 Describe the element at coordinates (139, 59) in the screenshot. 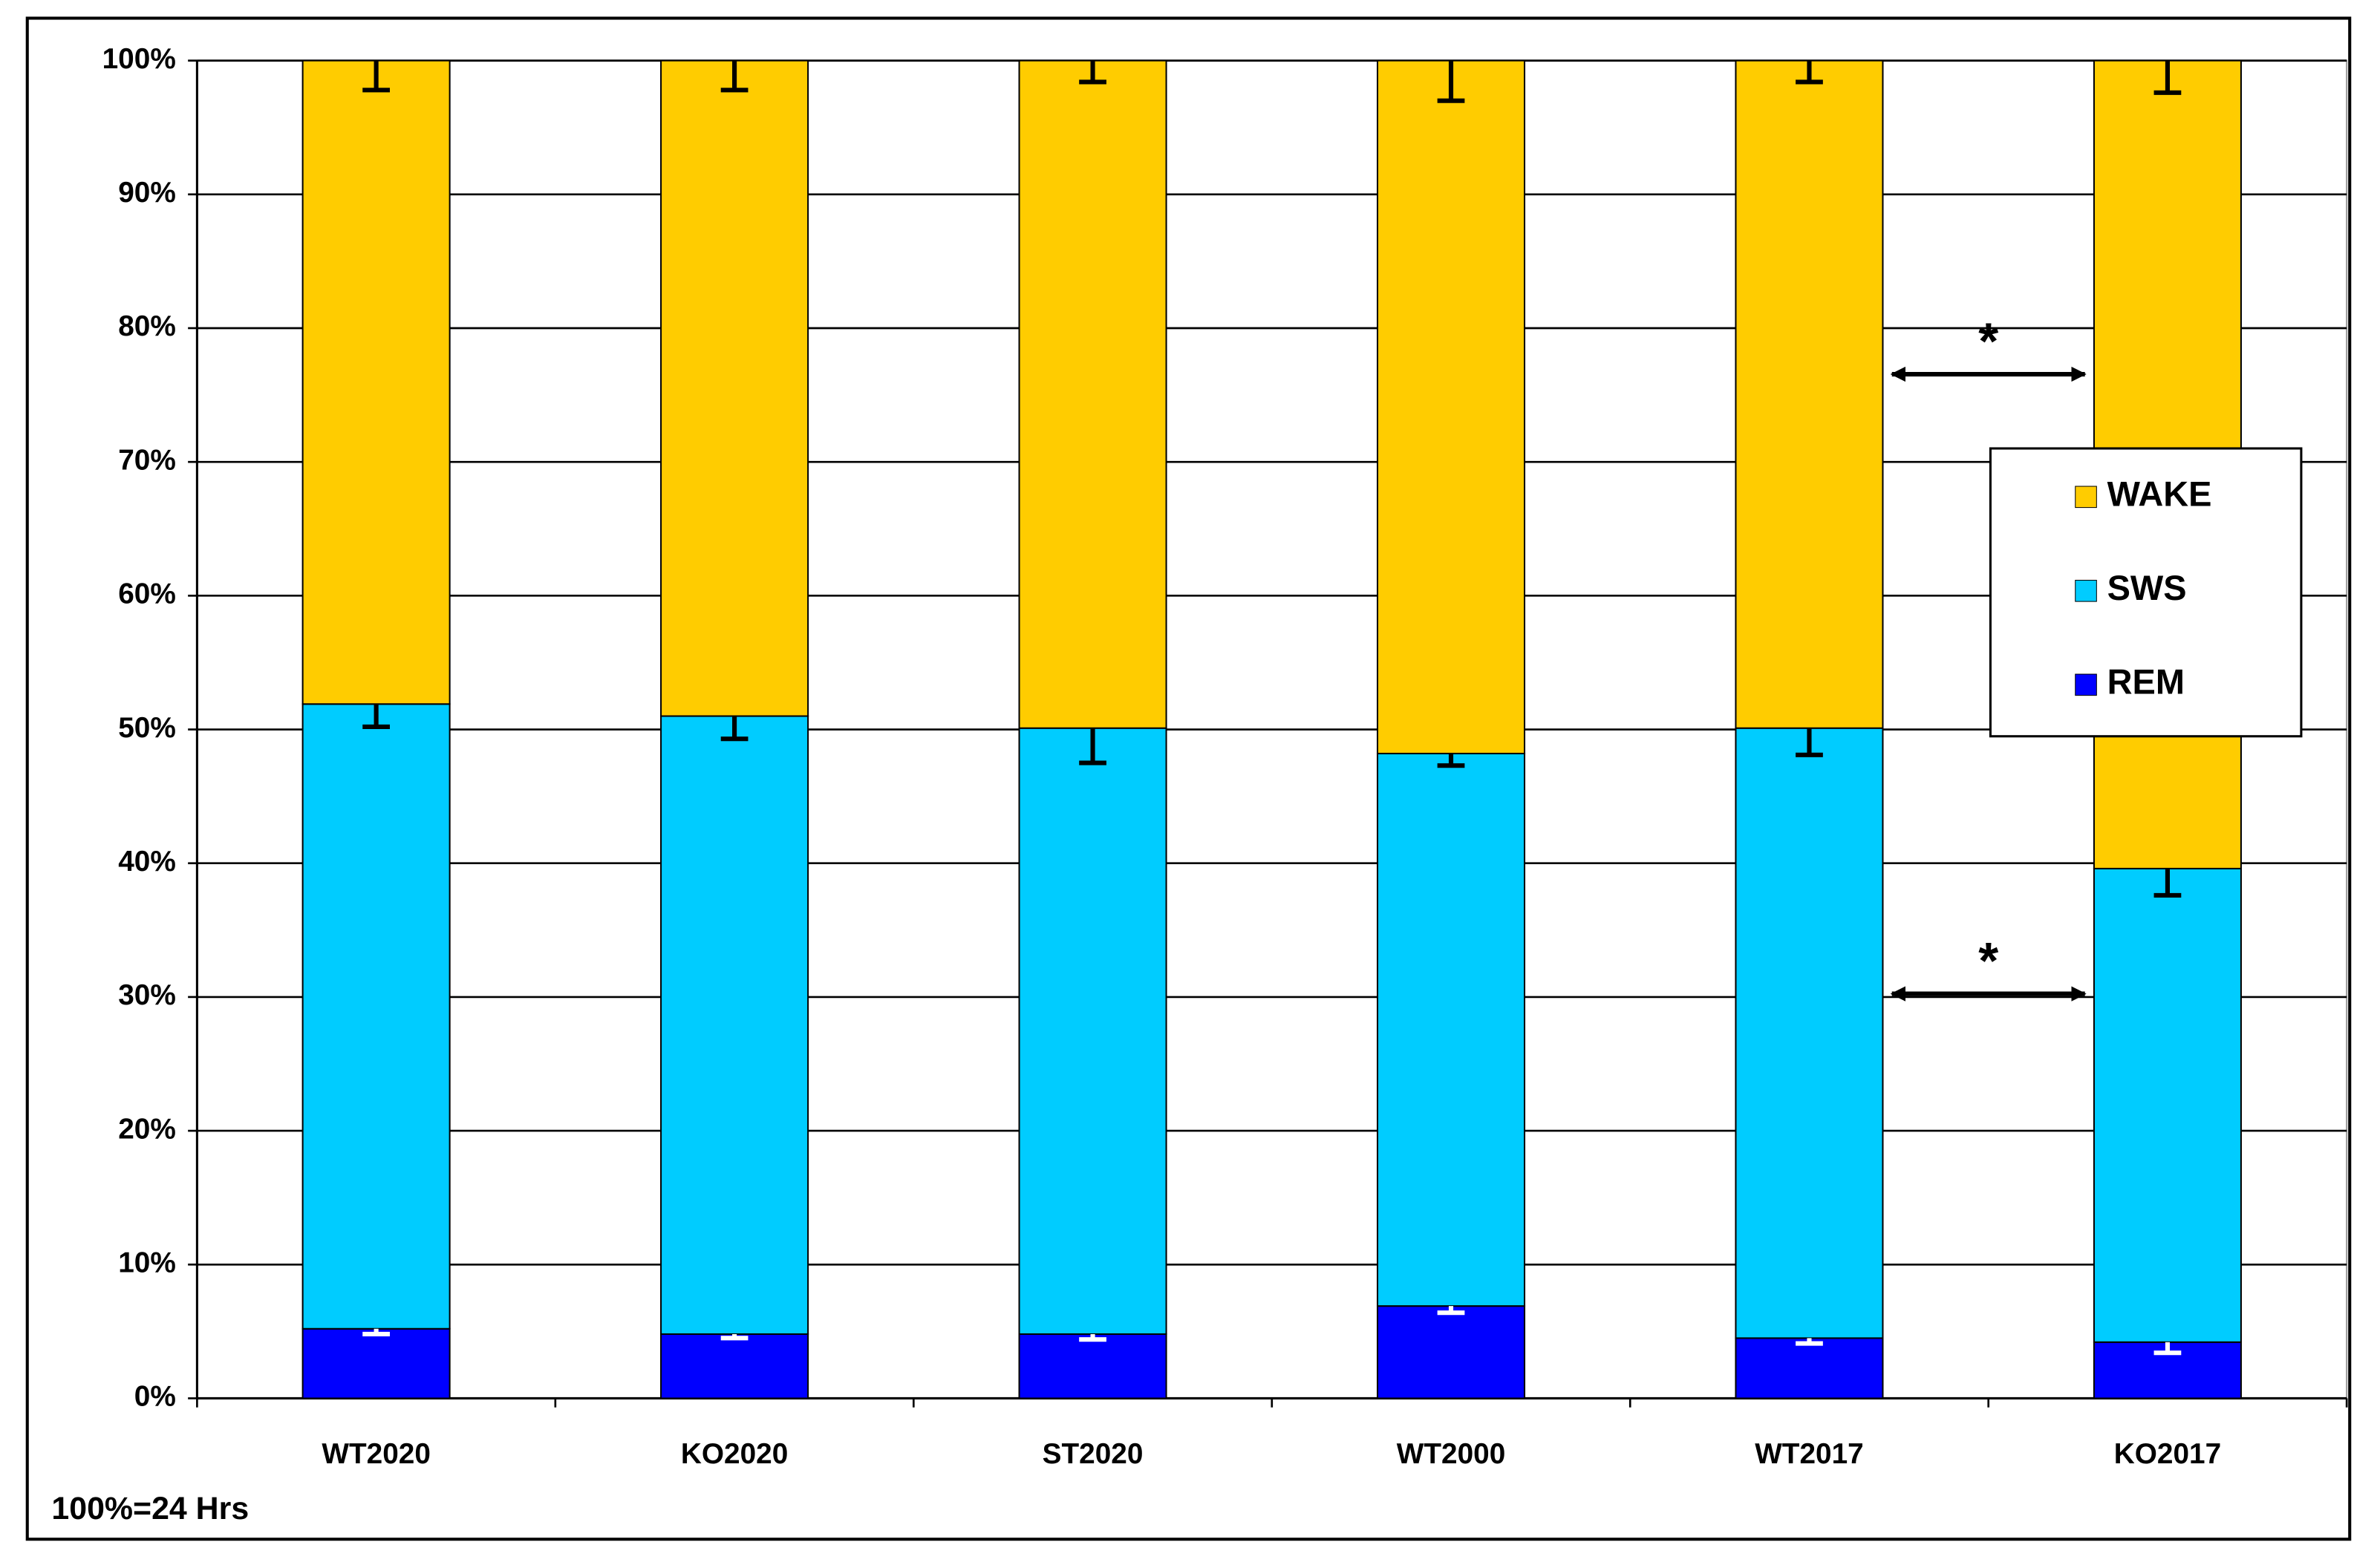

I see `y-tick-label: 100%` at that location.